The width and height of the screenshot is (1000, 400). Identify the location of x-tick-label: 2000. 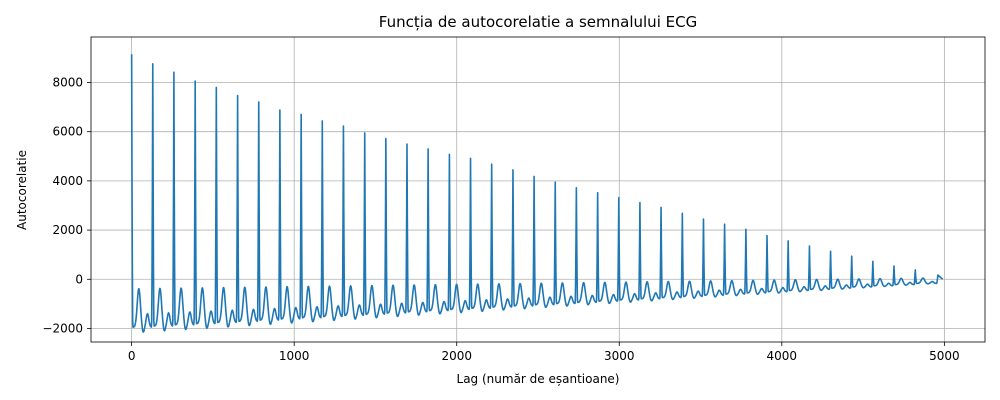
(456, 356).